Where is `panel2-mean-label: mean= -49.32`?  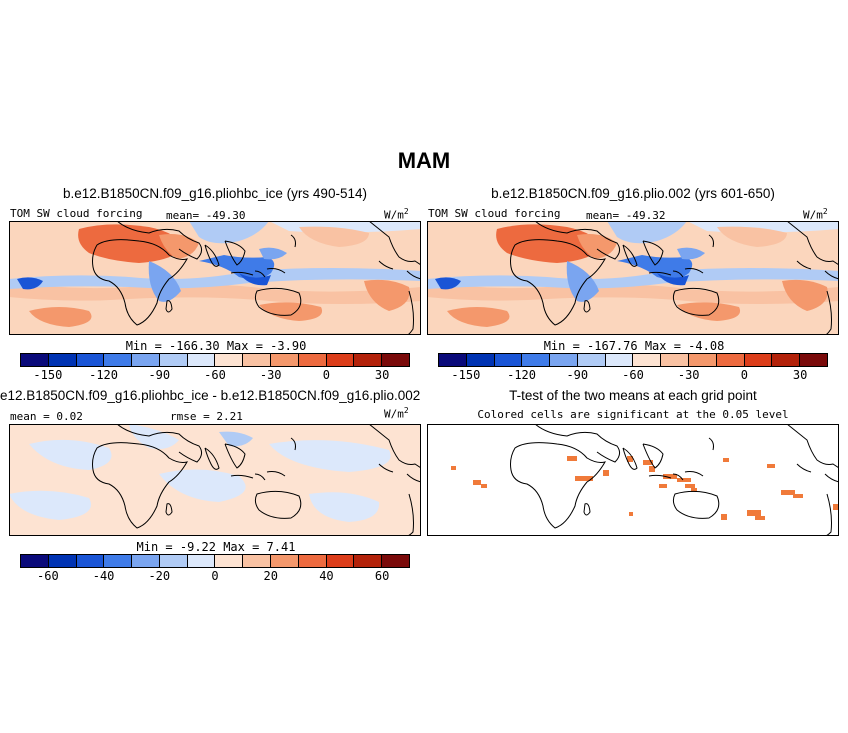 panel2-mean-label: mean= -49.32 is located at coordinates (626, 215).